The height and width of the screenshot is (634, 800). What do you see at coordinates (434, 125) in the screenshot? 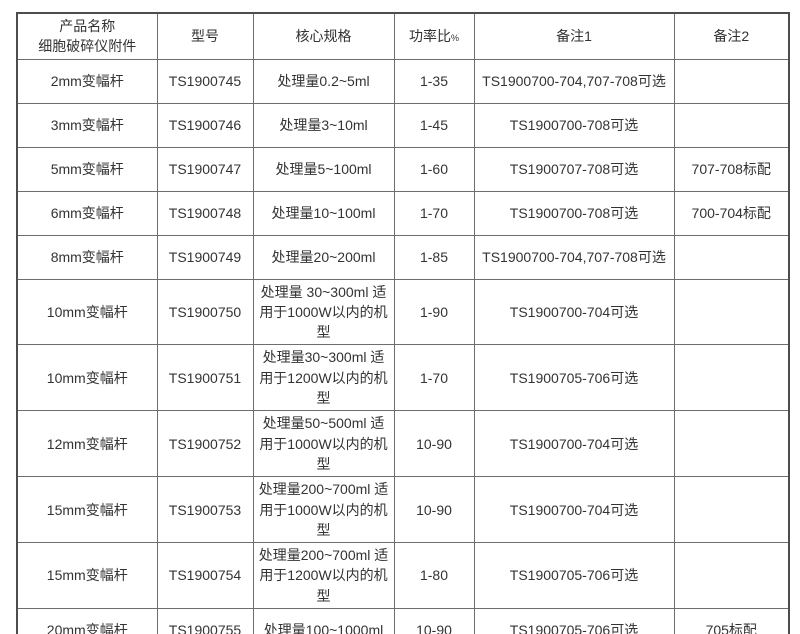
I see `power-ratio-cell: 1-45` at bounding box center [434, 125].